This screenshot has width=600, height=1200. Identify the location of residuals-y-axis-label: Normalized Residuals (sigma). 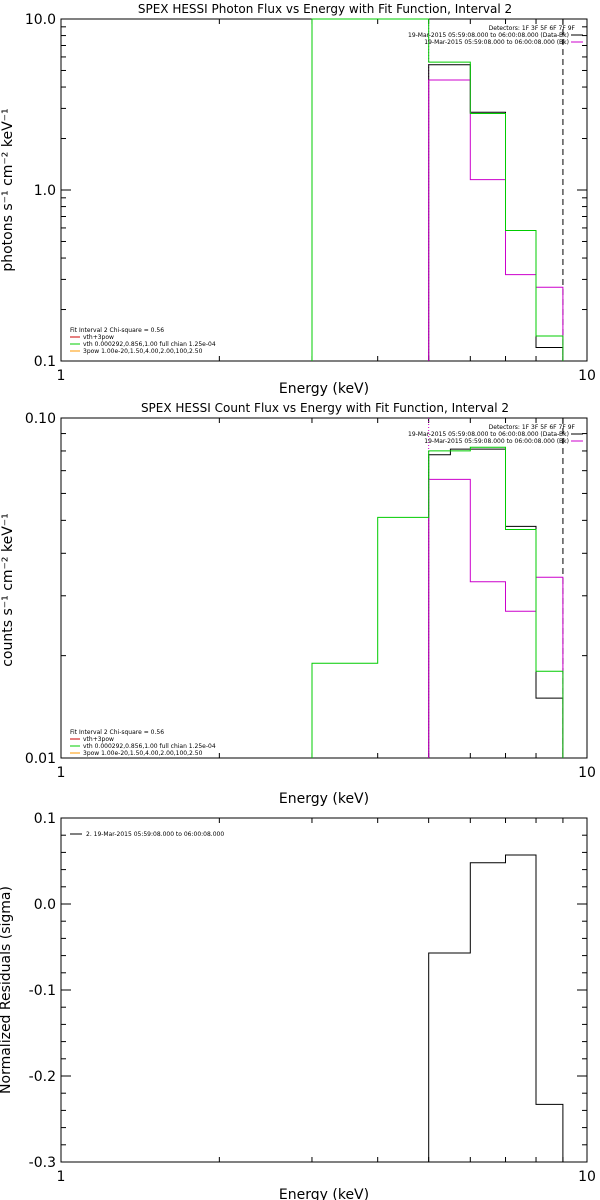
(7, 990).